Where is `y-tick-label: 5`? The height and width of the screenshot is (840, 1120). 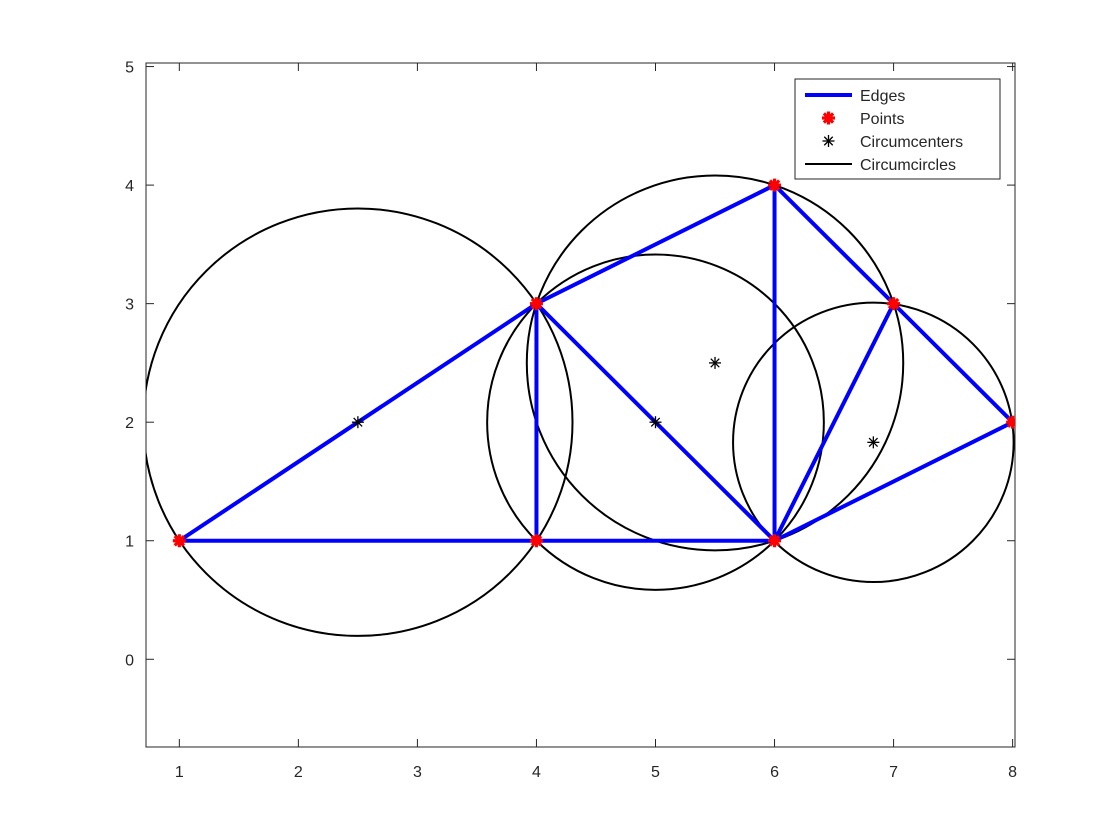 y-tick-label: 5 is located at coordinates (129, 68).